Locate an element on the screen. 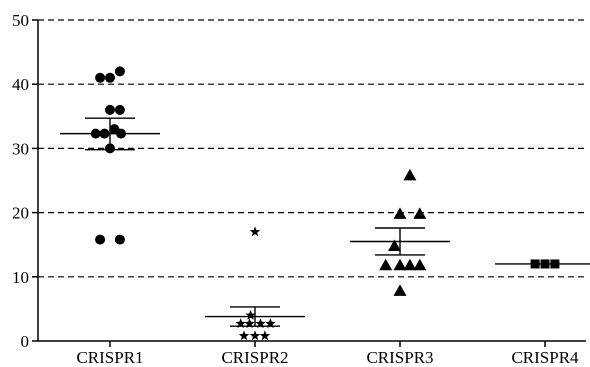  x-tick-label: CRISPR2 is located at coordinates (254, 357).